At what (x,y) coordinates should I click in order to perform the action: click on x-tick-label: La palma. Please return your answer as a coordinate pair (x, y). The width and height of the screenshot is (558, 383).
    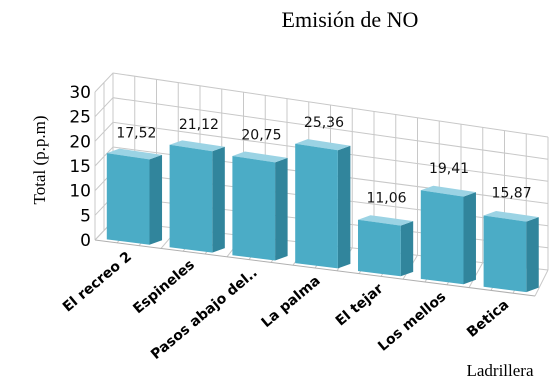
    Looking at the image, I should click on (290, 302).